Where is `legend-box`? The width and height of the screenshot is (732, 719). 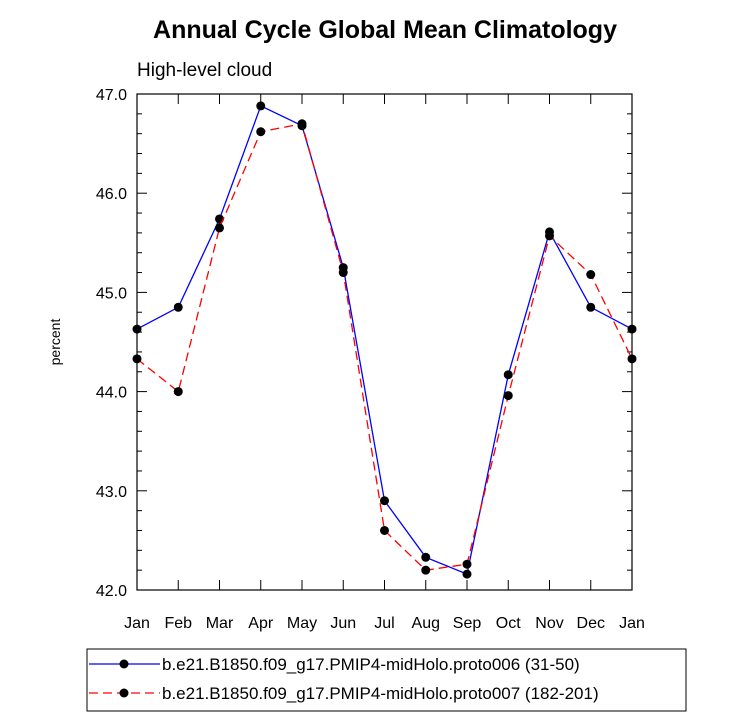
legend-box is located at coordinates (386, 680).